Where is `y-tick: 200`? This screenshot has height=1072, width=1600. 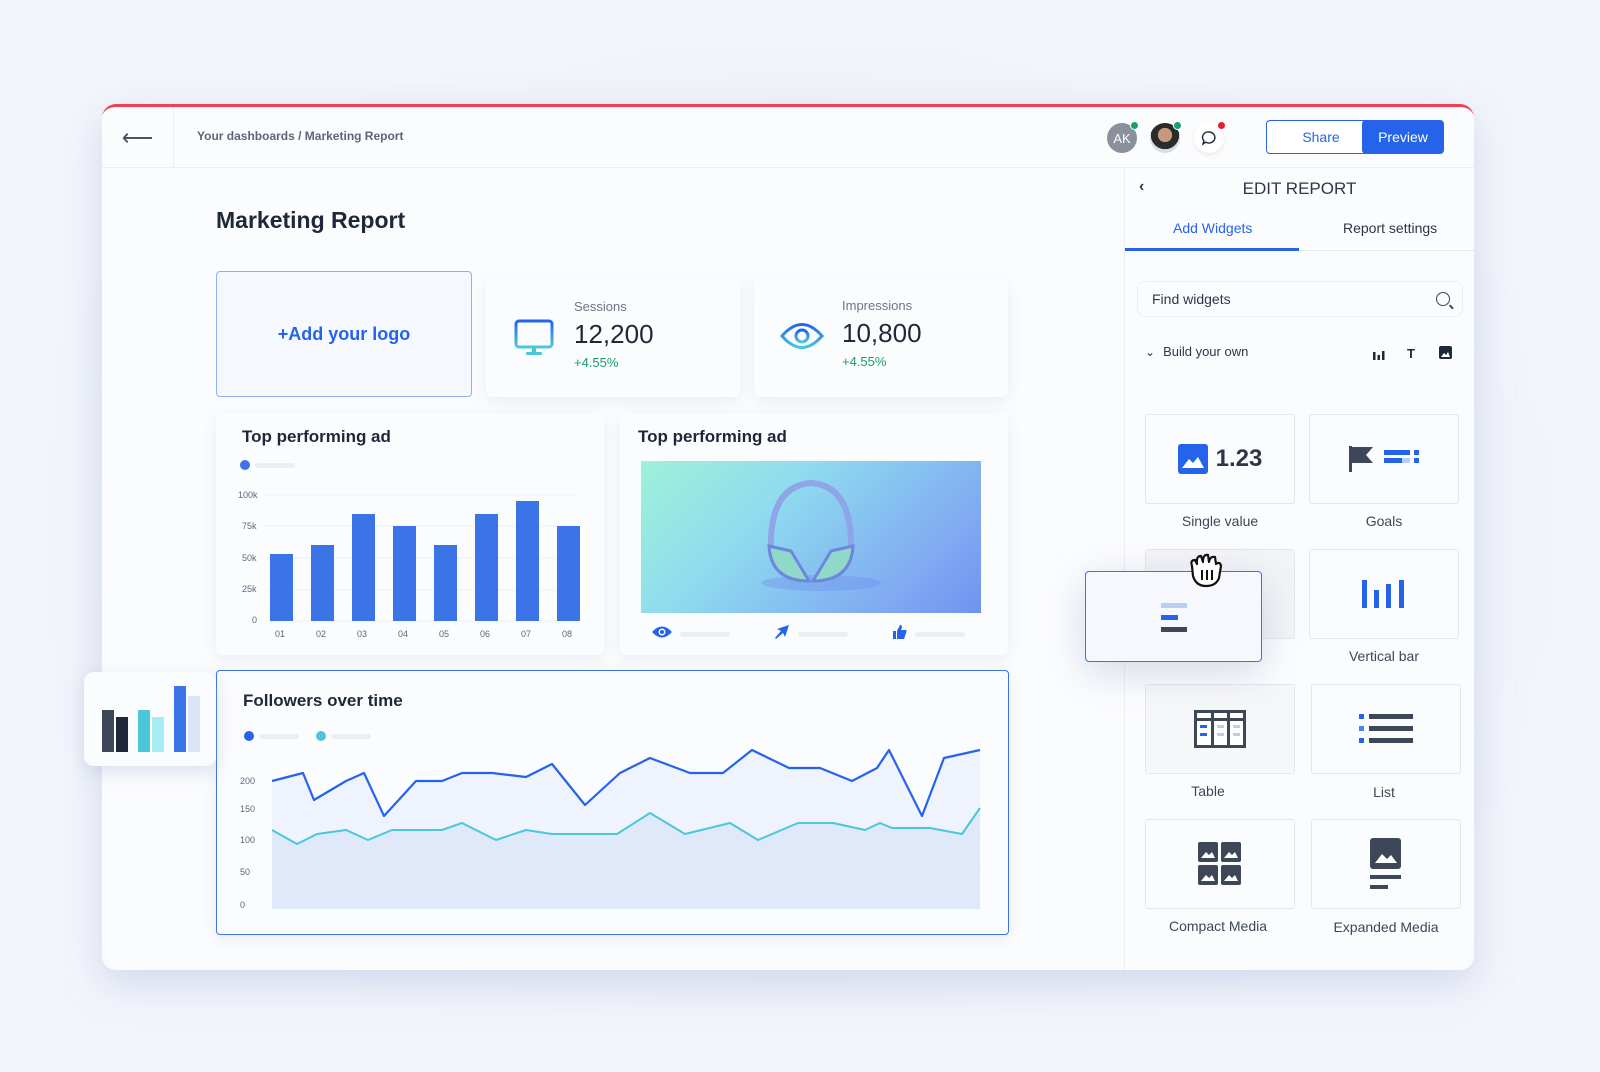 y-tick: 200 is located at coordinates (248, 781).